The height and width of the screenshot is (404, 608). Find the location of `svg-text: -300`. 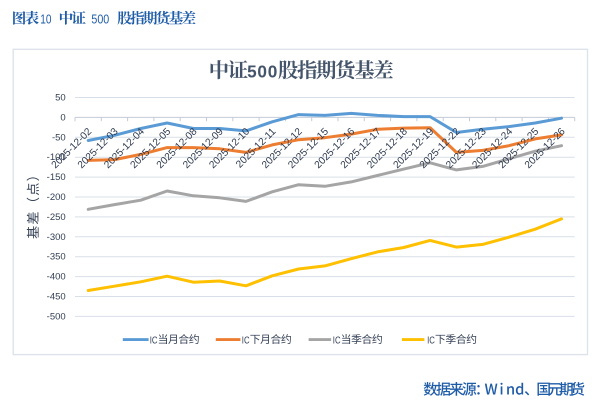

svg-text: -300 is located at coordinates (56, 237).